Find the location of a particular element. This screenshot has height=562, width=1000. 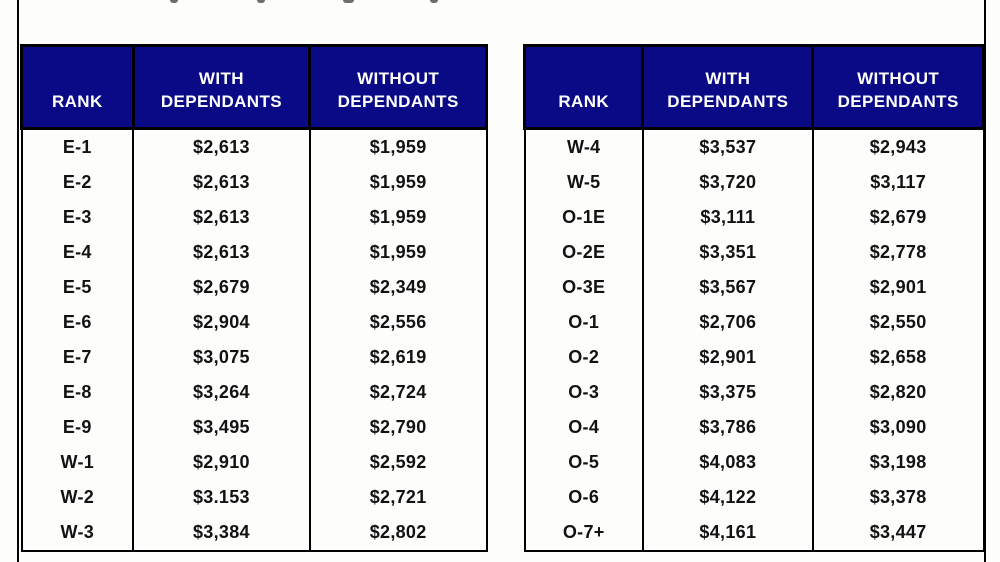

with-dependants-cell: $2,706 is located at coordinates (727, 322).